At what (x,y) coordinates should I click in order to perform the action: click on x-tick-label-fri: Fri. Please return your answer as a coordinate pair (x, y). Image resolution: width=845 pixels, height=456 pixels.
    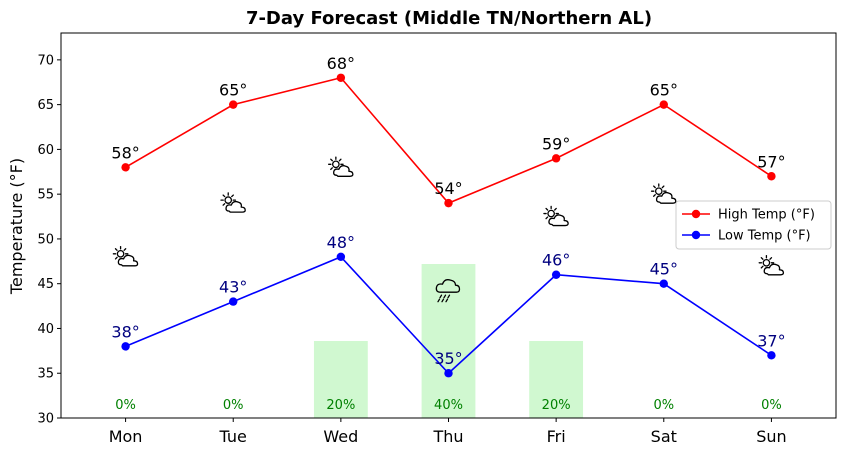
    Looking at the image, I should click on (556, 436).